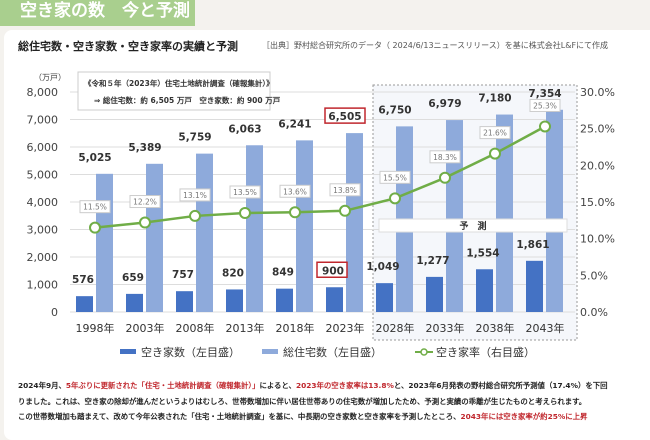  I want to click on x-tick-label: 2008年, so click(195, 328).